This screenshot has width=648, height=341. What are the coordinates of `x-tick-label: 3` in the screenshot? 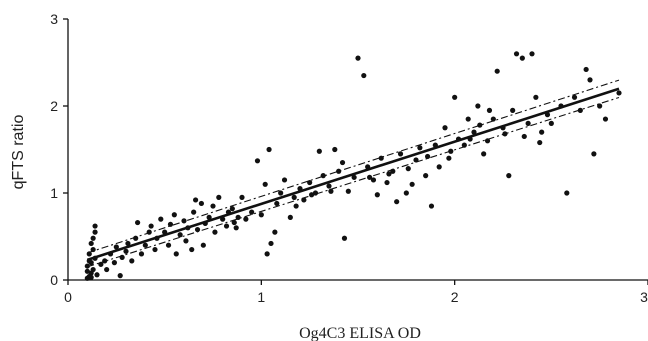 It's located at (644, 297).